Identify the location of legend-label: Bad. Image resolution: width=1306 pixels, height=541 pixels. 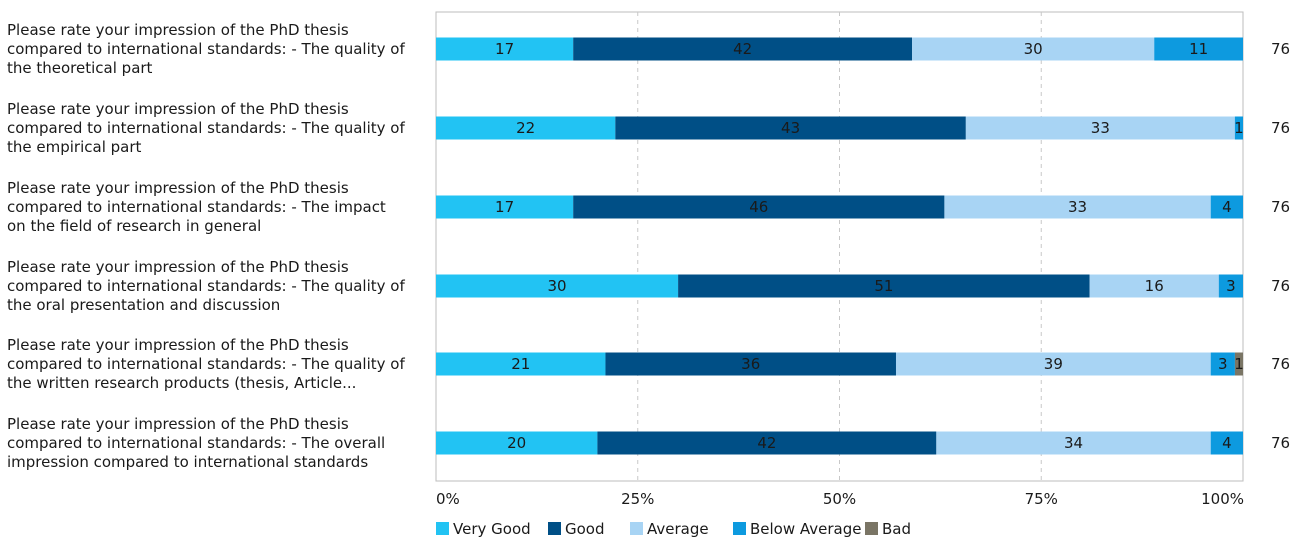
(896, 529).